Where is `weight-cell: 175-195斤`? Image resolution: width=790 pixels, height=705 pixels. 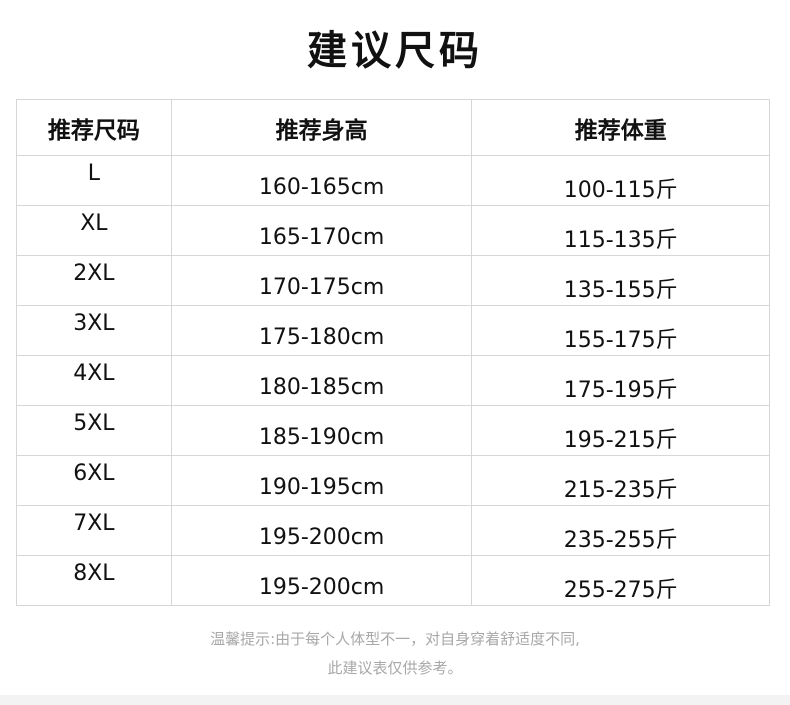 weight-cell: 175-195斤 is located at coordinates (620, 380).